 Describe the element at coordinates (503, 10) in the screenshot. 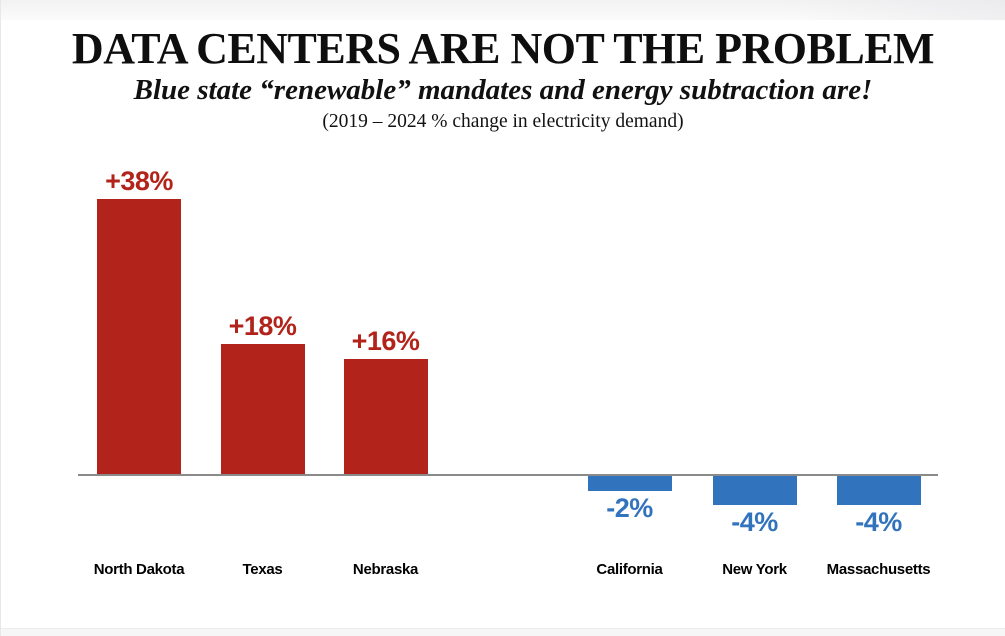

I see `top-edge-band` at that location.